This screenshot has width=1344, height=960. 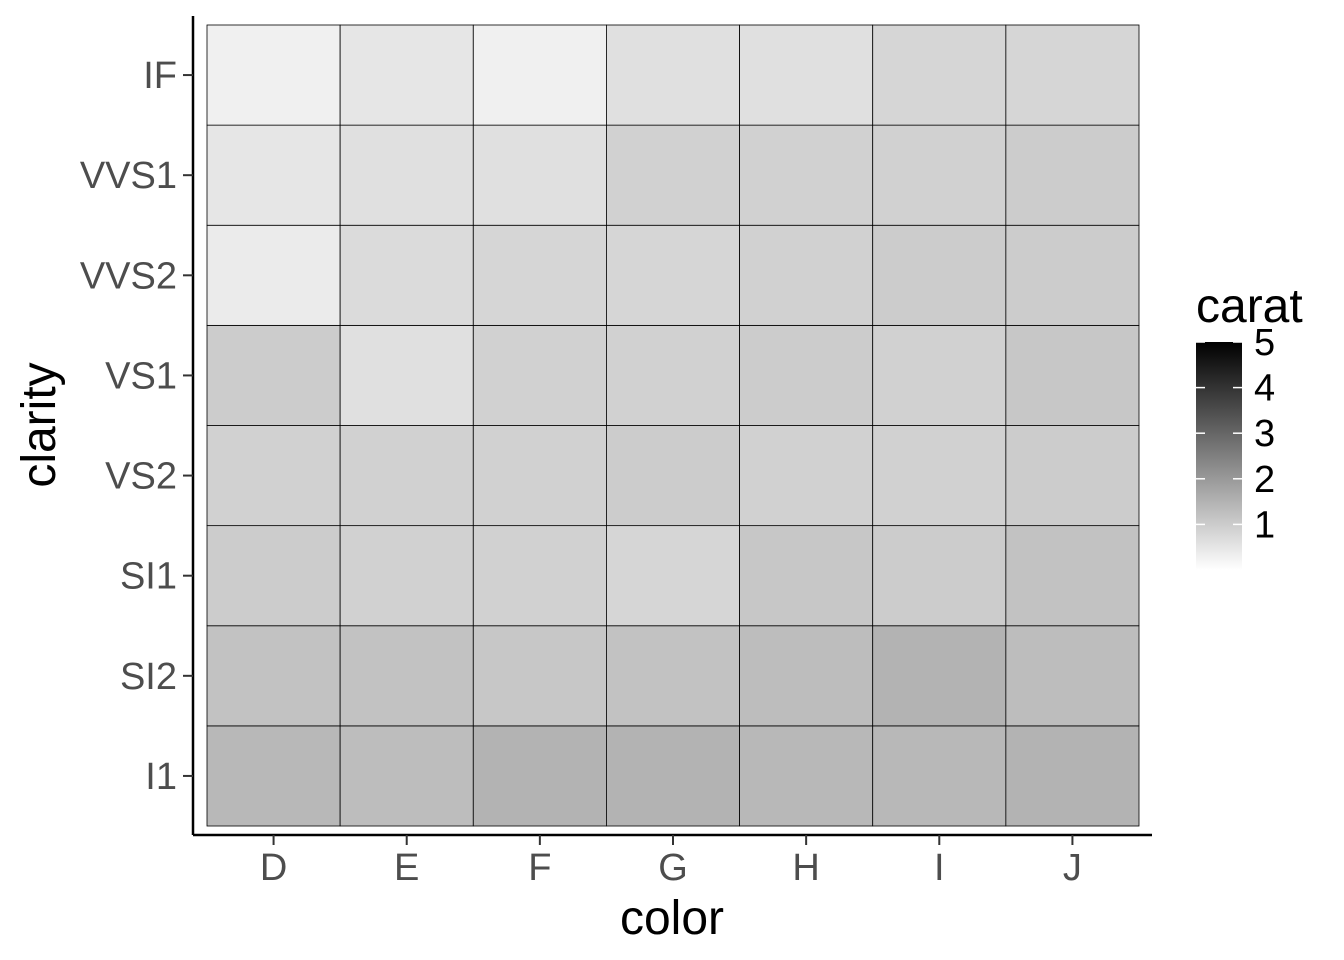 What do you see at coordinates (160, 76) in the screenshot?
I see `y-tick-label: IF` at bounding box center [160, 76].